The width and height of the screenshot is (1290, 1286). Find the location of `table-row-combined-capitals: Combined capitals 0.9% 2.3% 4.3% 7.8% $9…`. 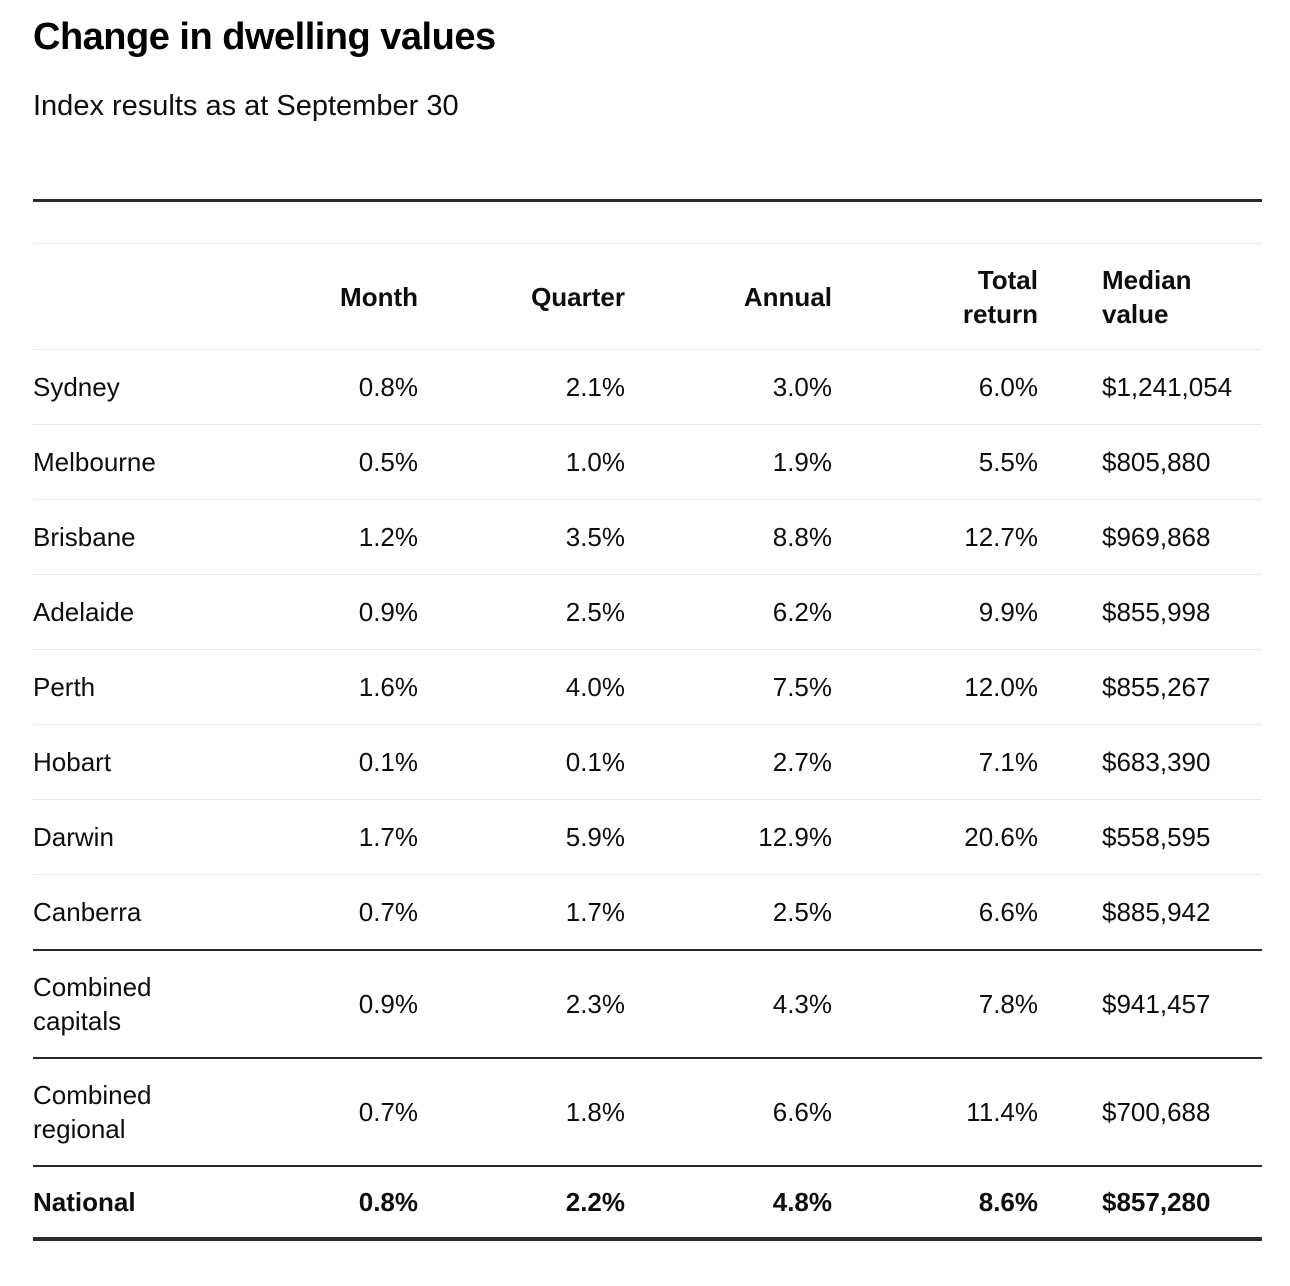

table-row-combined-capitals: Combined capitals 0.9% 2.3% 4.3% 7.8% $9… is located at coordinates (647, 1004).